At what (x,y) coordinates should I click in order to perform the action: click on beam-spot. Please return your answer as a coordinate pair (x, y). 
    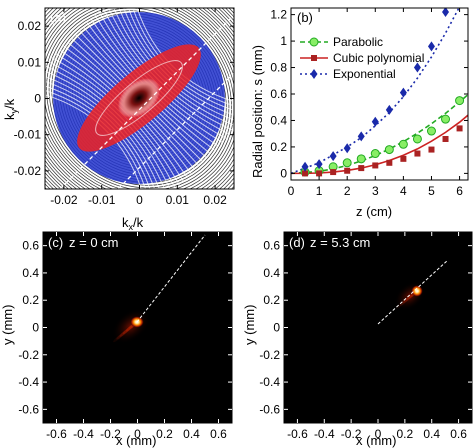
    Looking at the image, I should click on (417, 291).